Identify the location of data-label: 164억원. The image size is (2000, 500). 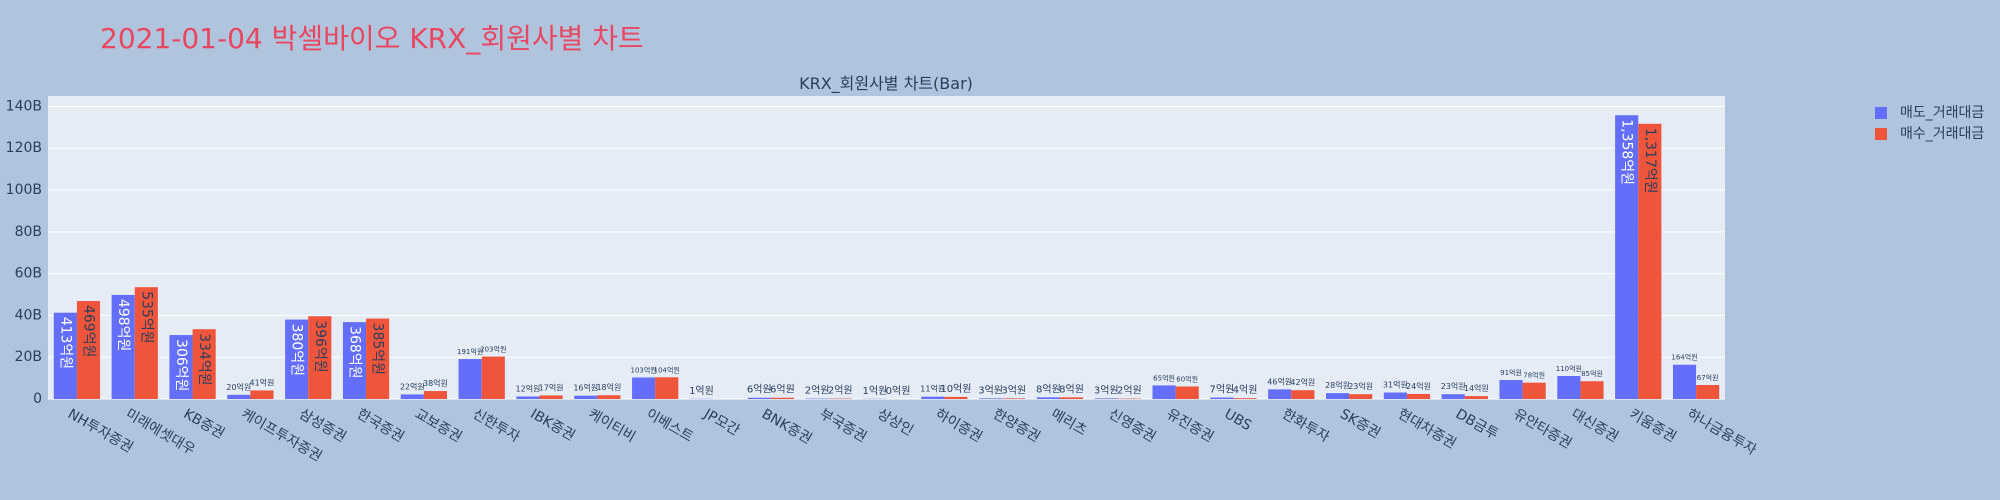
(1684, 357).